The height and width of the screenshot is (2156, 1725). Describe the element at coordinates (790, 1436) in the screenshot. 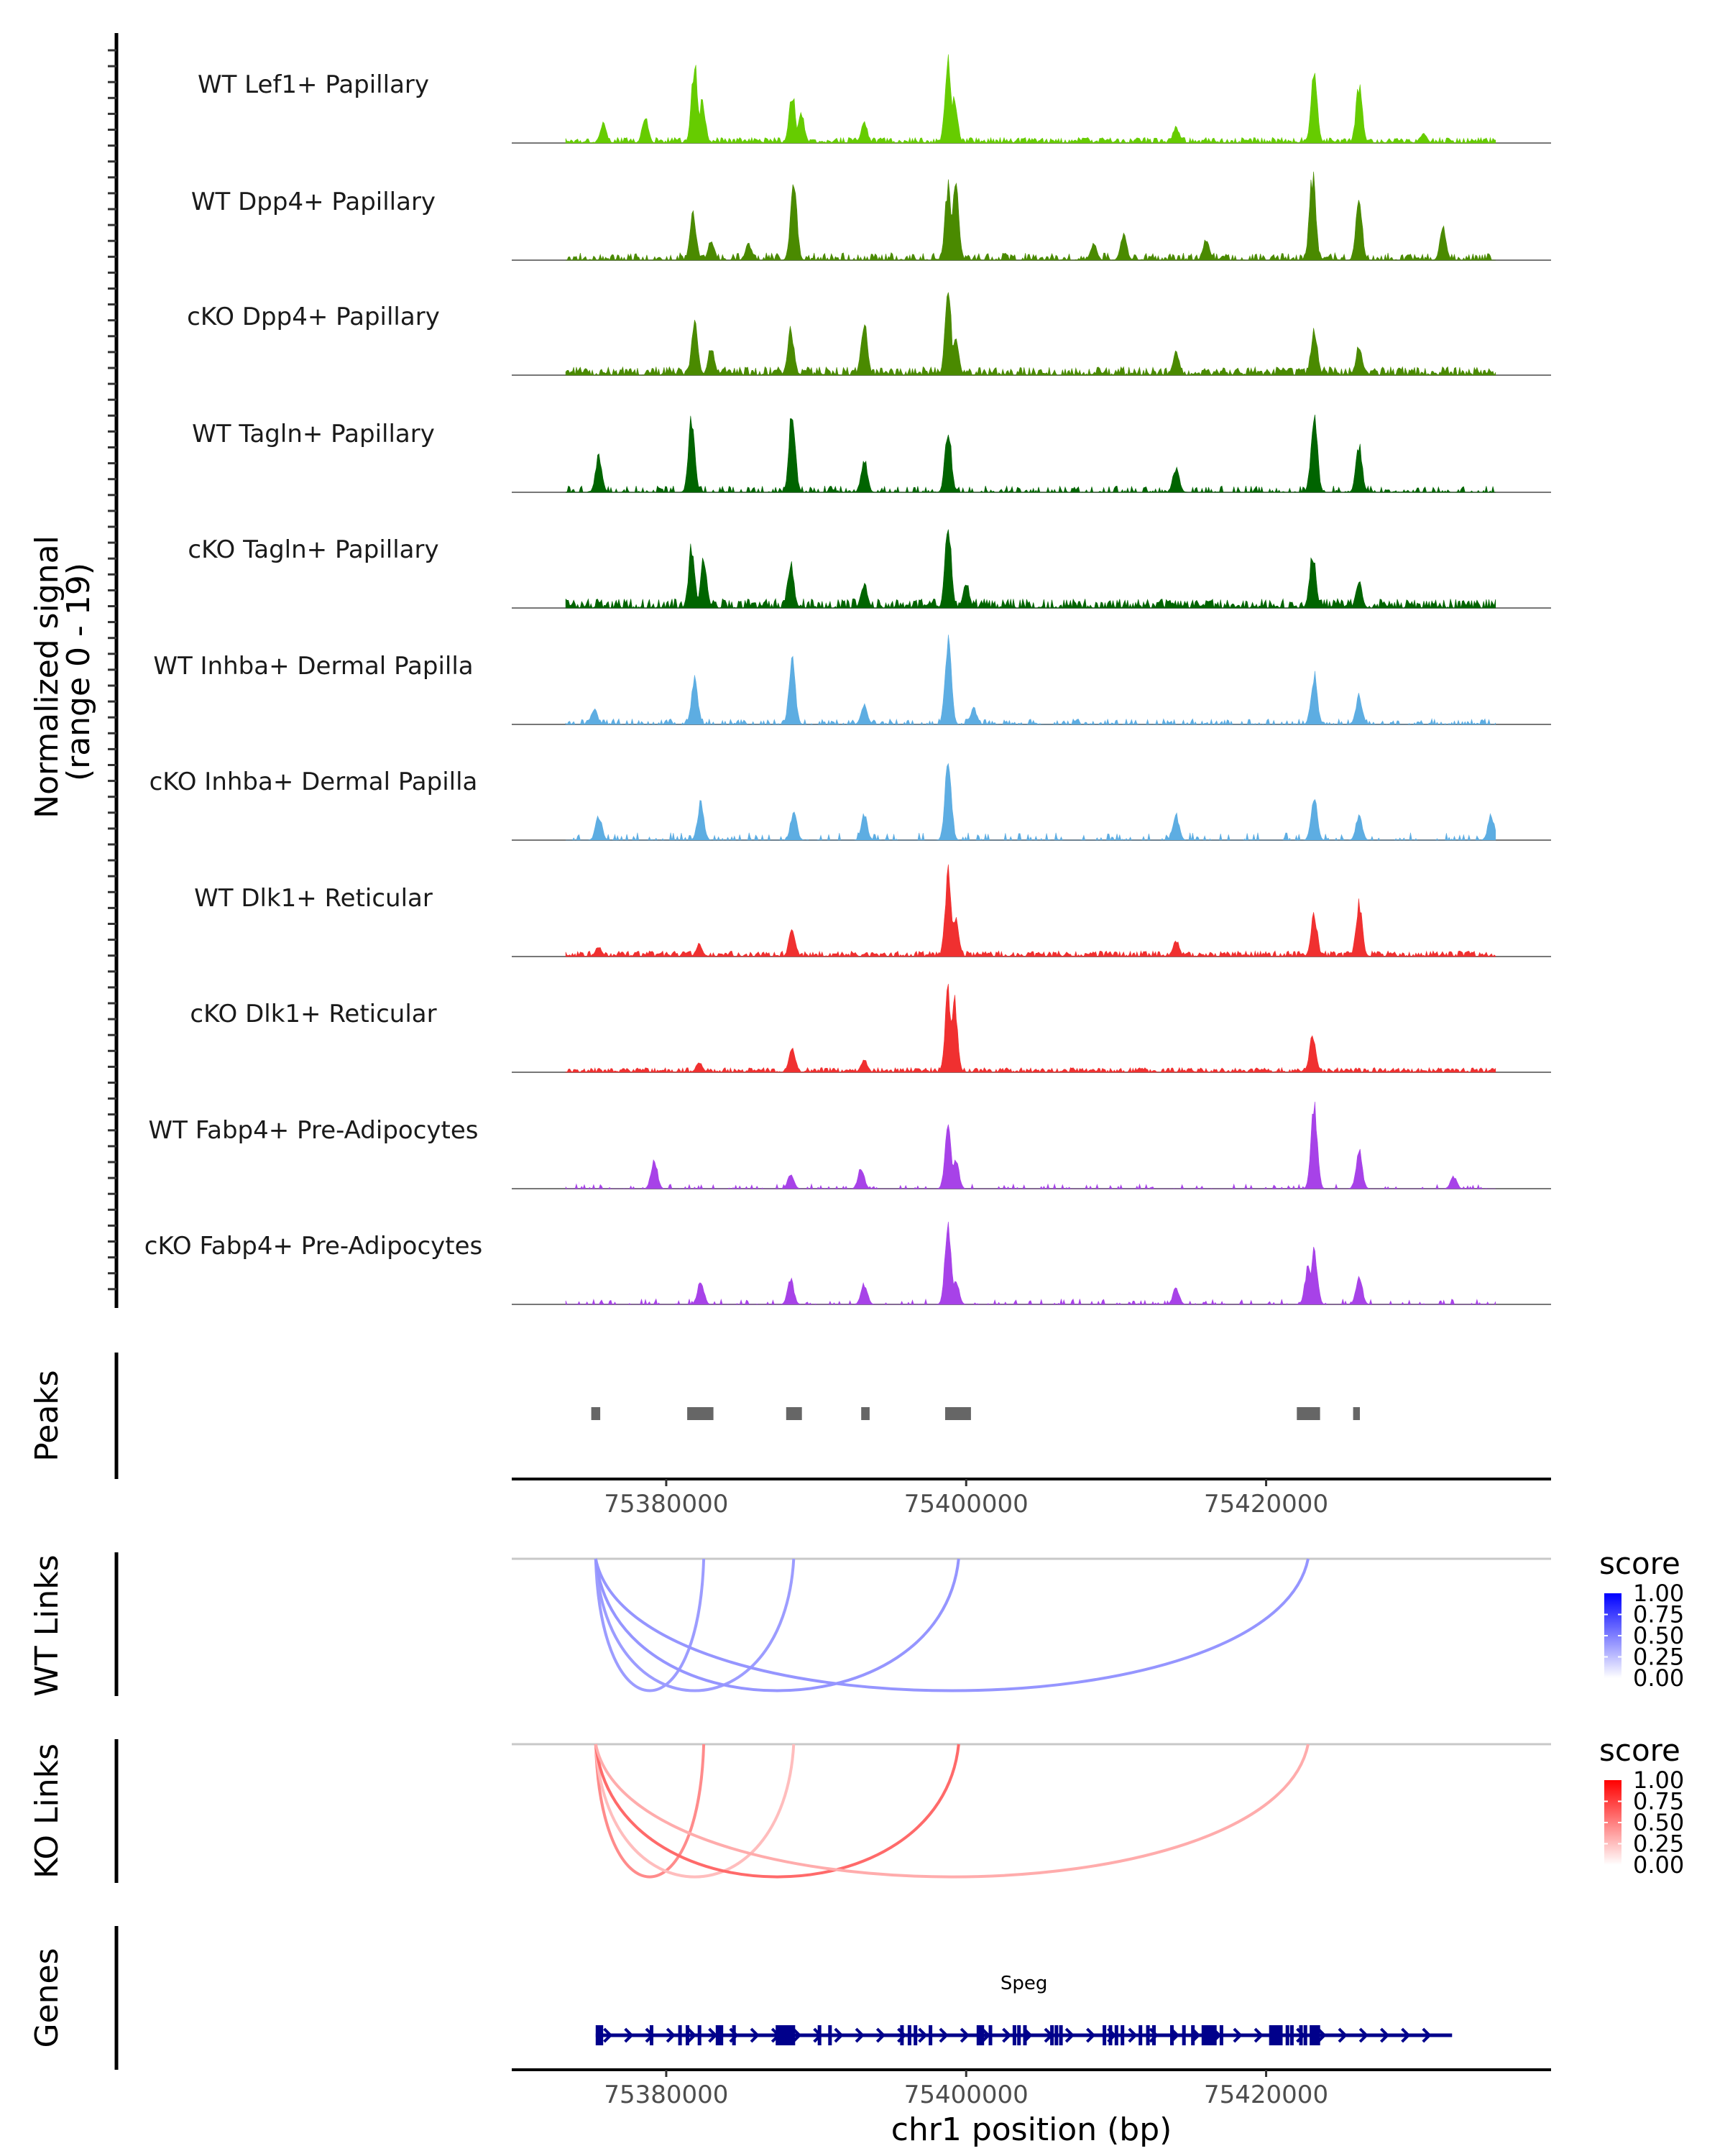

I see `peaks-panel: Peaks 75380000 75400000 75420000` at that location.